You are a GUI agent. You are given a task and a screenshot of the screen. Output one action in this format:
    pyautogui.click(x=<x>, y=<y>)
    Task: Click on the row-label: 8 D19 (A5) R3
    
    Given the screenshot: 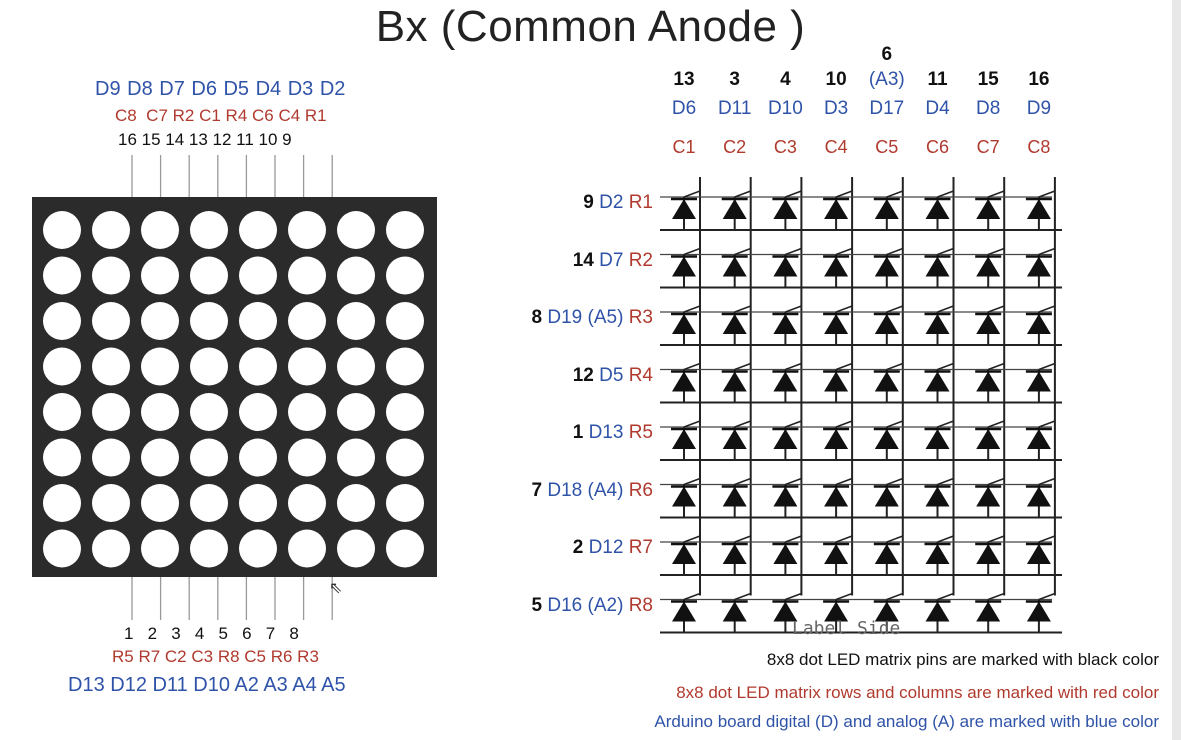 What is the action you would take?
    pyautogui.click(x=592, y=317)
    